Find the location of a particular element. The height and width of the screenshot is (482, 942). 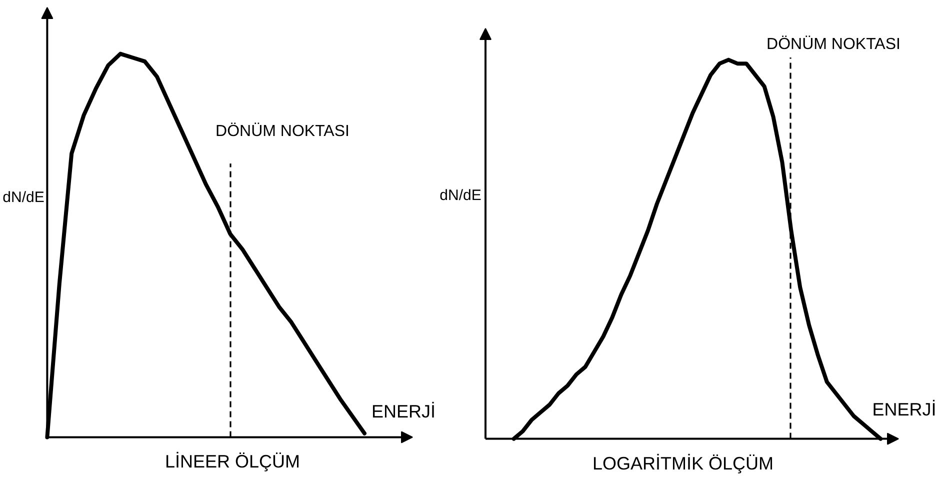

annotation: DÖNÜM NOKTASI is located at coordinates (283, 131).